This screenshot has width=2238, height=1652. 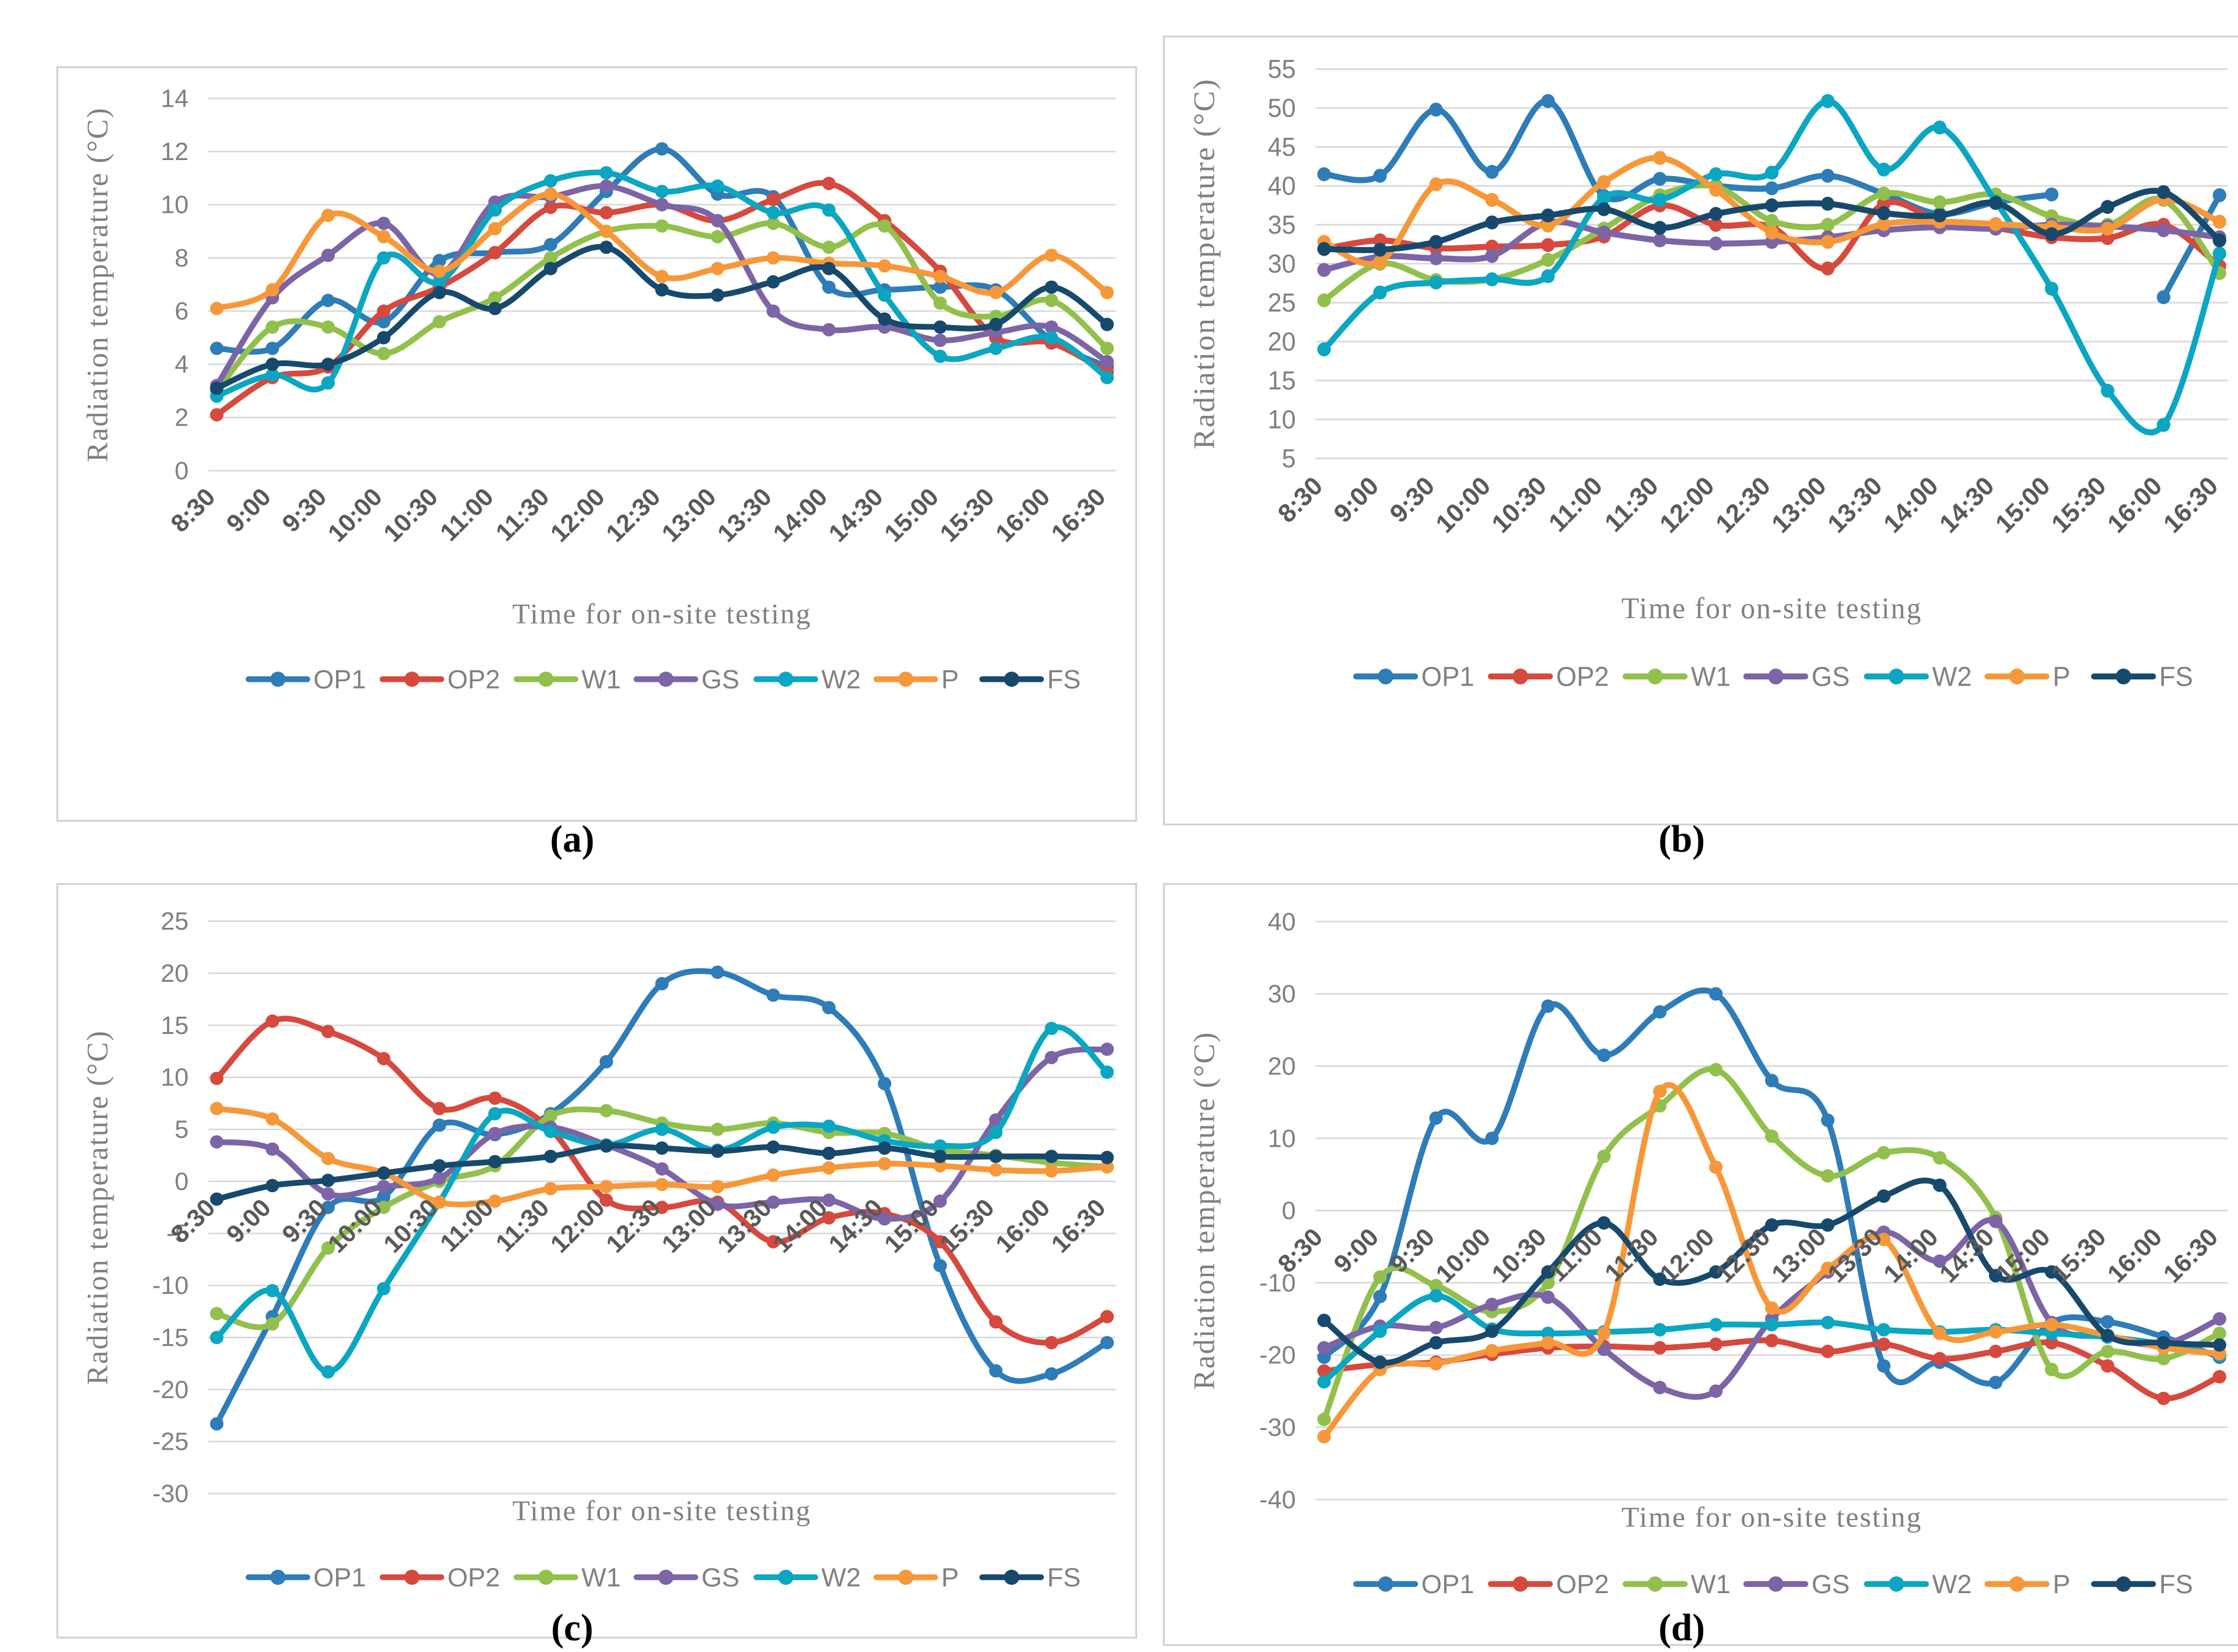 I want to click on y-tick-label: -20, so click(x=1277, y=1355).